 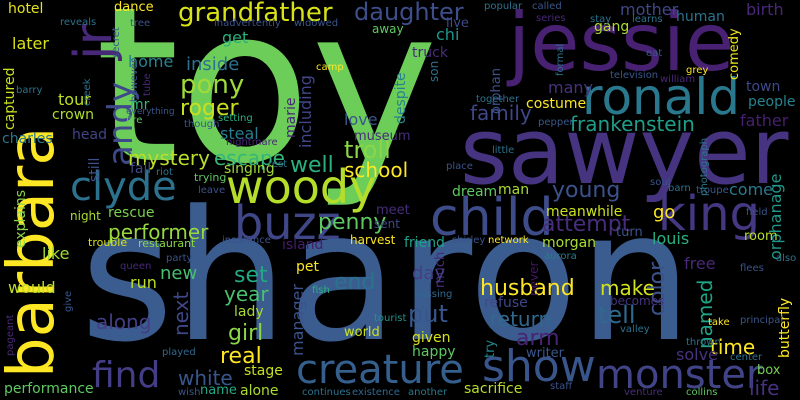 I want to click on cloud-word-alone: alone, so click(x=259, y=391).